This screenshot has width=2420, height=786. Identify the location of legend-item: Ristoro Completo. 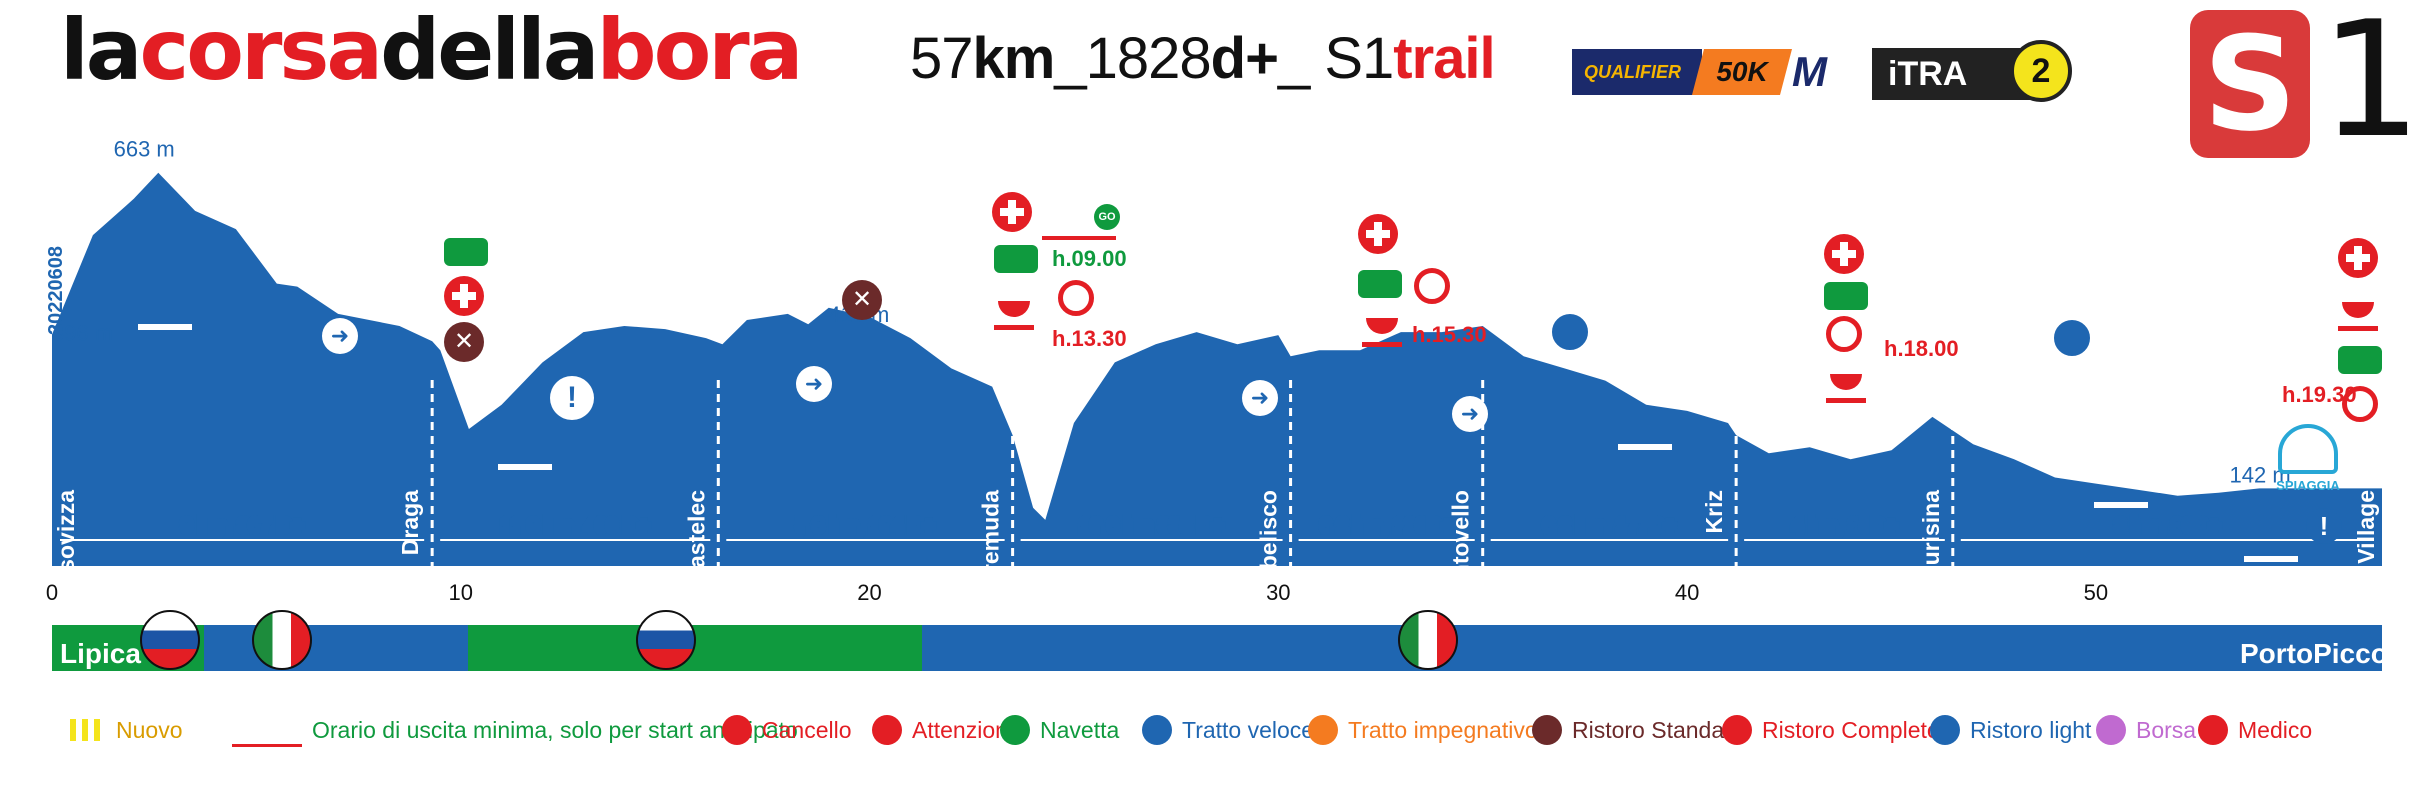
(1831, 730).